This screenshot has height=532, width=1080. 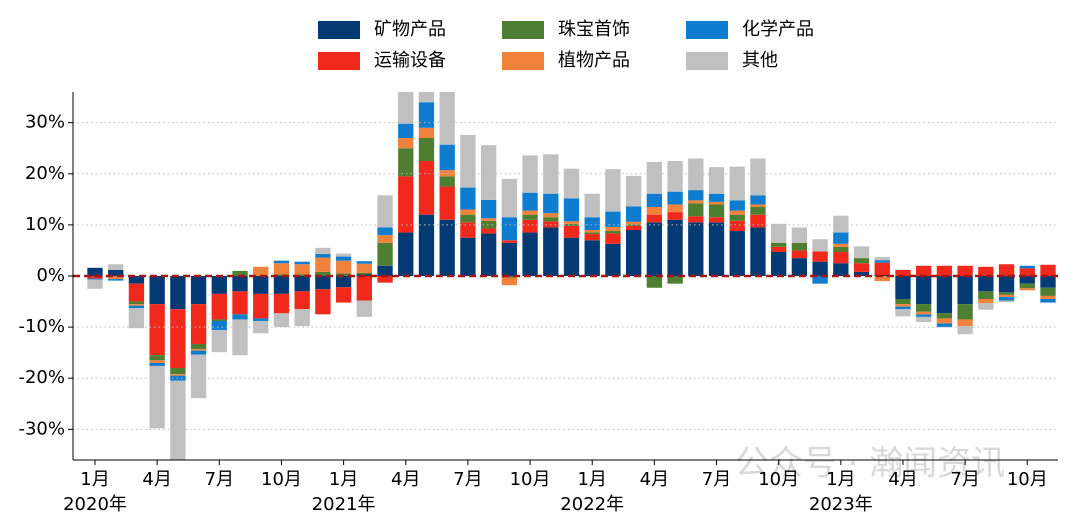 What do you see at coordinates (841, 504) in the screenshot?
I see `year-label: 2023年` at bounding box center [841, 504].